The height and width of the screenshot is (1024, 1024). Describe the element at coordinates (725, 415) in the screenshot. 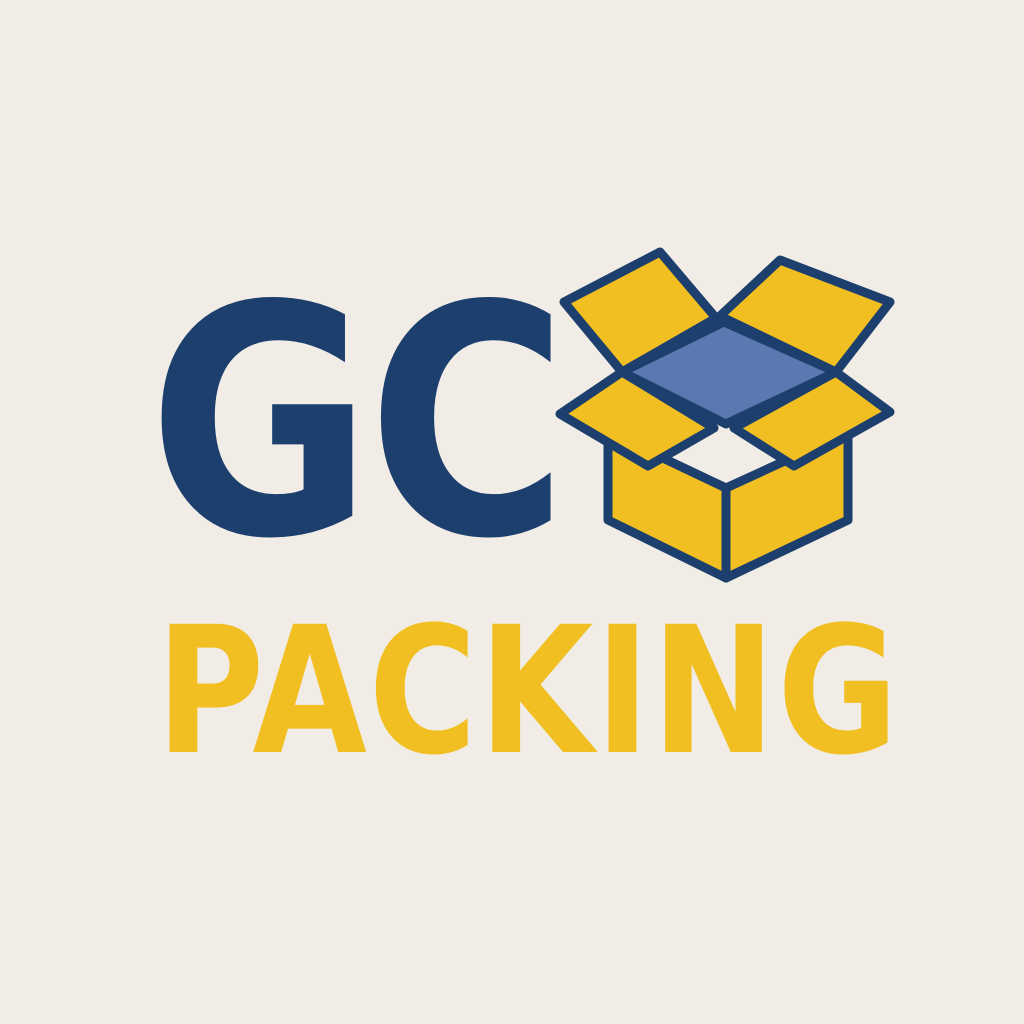

I see `open-box-icon` at that location.